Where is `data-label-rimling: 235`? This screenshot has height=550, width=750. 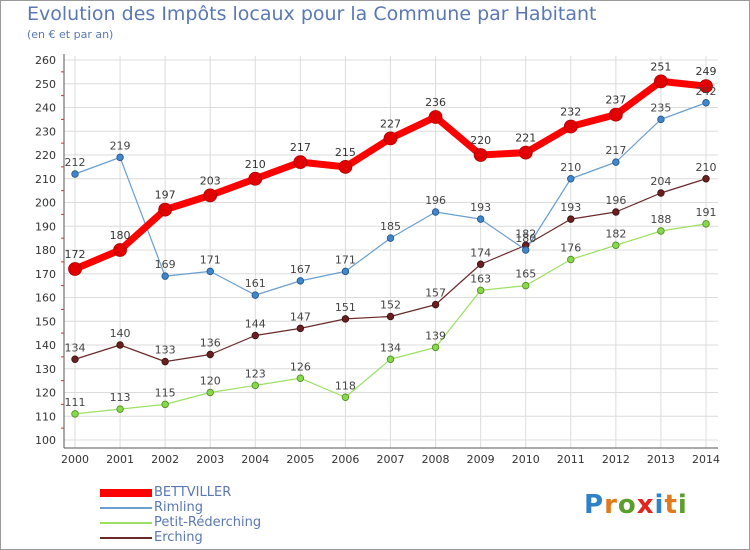
data-label-rimling: 235 is located at coordinates (660, 107).